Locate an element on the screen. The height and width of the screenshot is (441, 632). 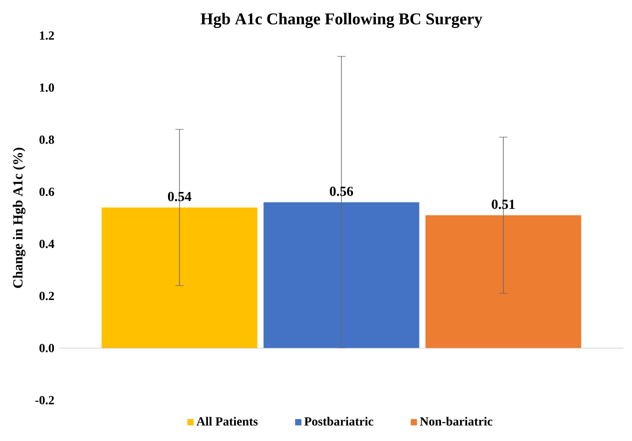
y-tick-label: 0.6 is located at coordinates (46, 191).